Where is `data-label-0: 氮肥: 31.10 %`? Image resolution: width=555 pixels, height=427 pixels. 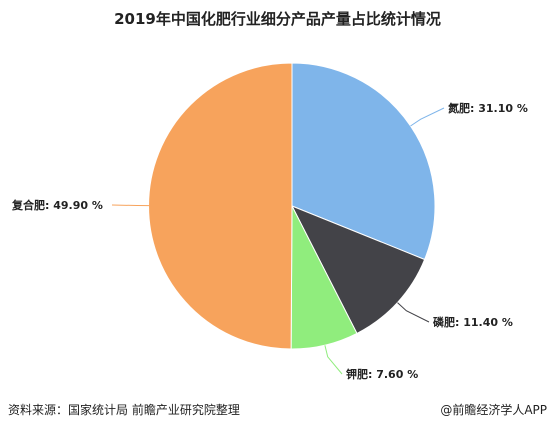
data-label-0: 氮肥: 31.10 % is located at coordinates (488, 108).